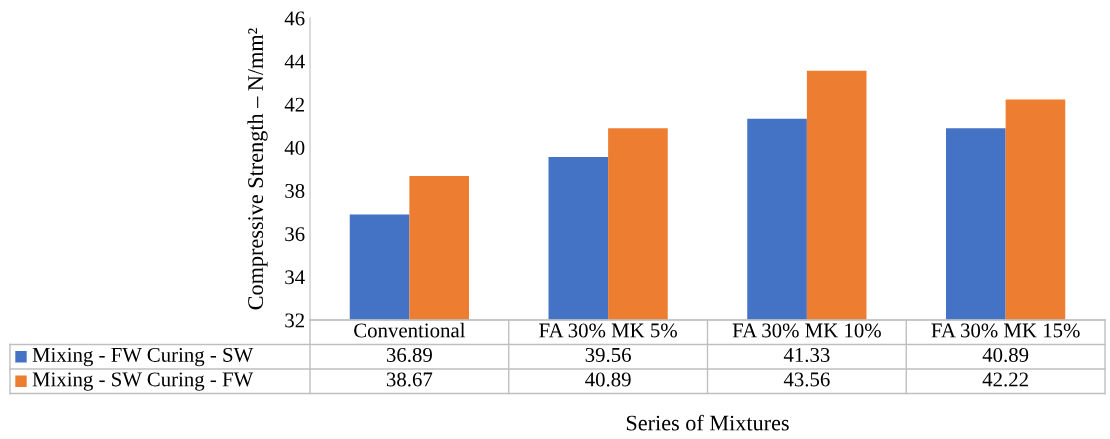 The image size is (1110, 439). What do you see at coordinates (295, 190) in the screenshot?
I see `y-tick-label: 38` at bounding box center [295, 190].